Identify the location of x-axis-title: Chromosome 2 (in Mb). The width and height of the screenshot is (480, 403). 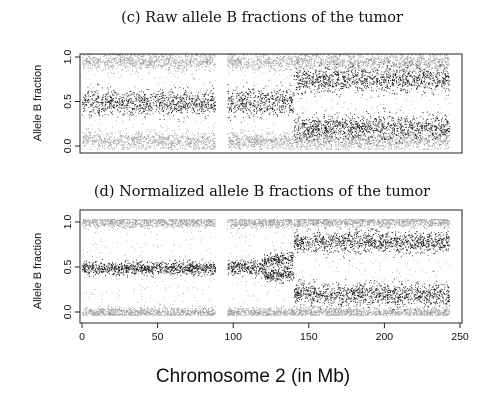
(253, 376).